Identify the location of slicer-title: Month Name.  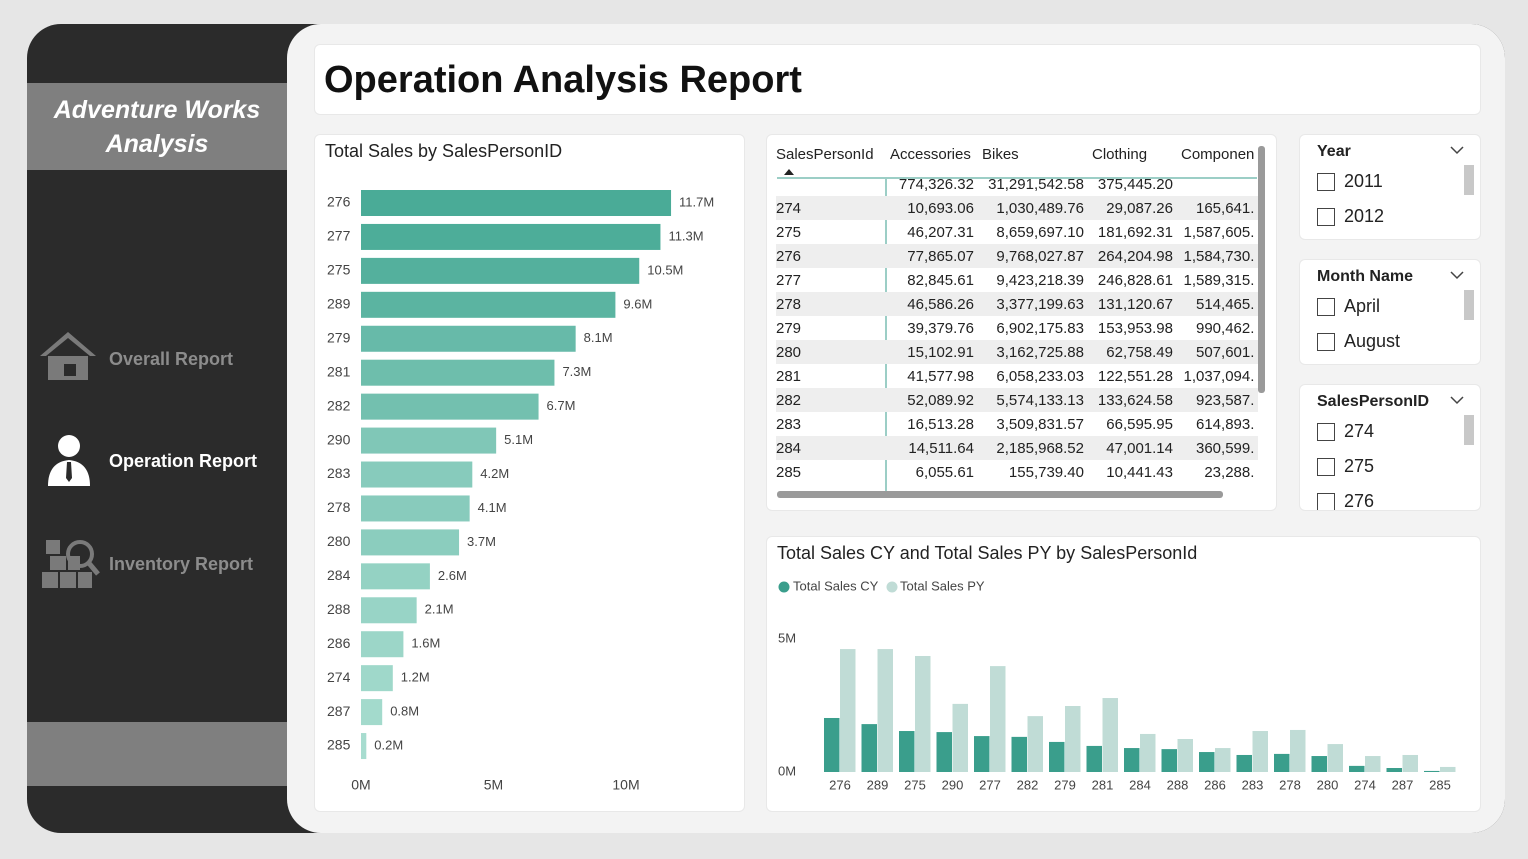
(1365, 276).